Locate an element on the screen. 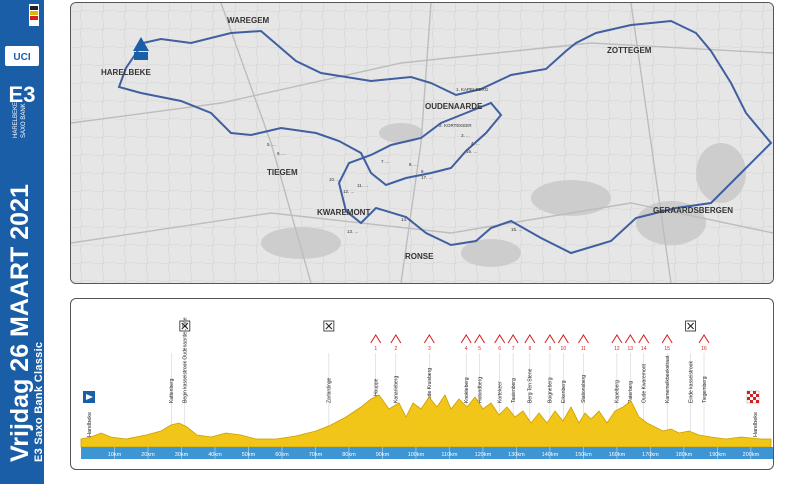  start-label: Harelbeke is located at coordinates (90, 424).